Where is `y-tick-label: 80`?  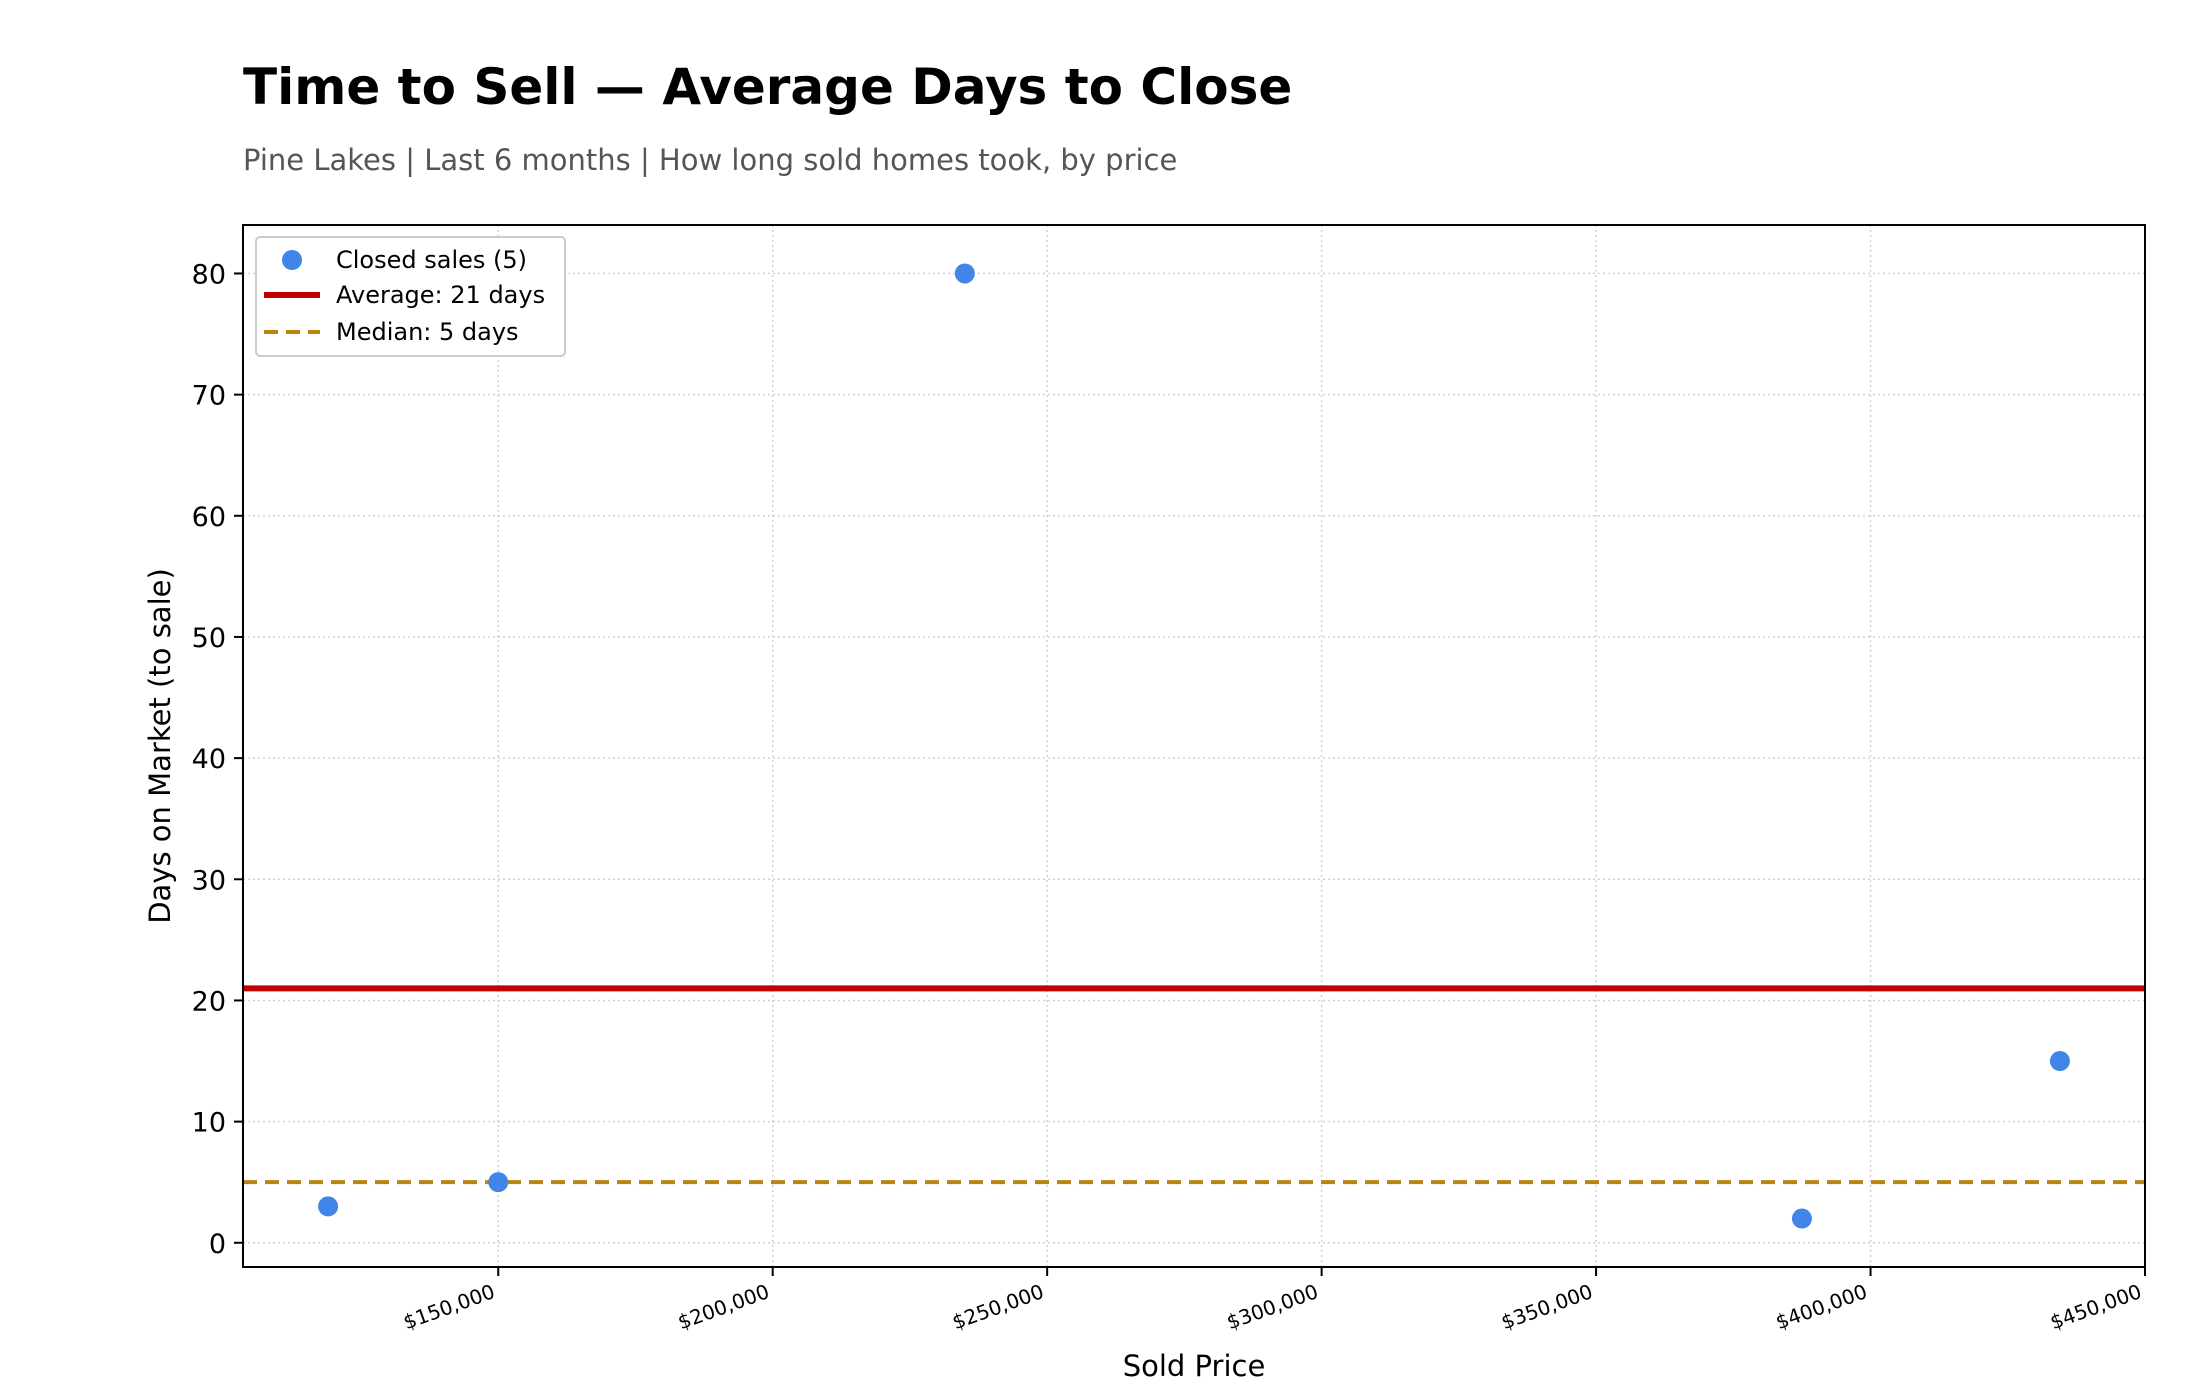
y-tick-label: 80 is located at coordinates (209, 274).